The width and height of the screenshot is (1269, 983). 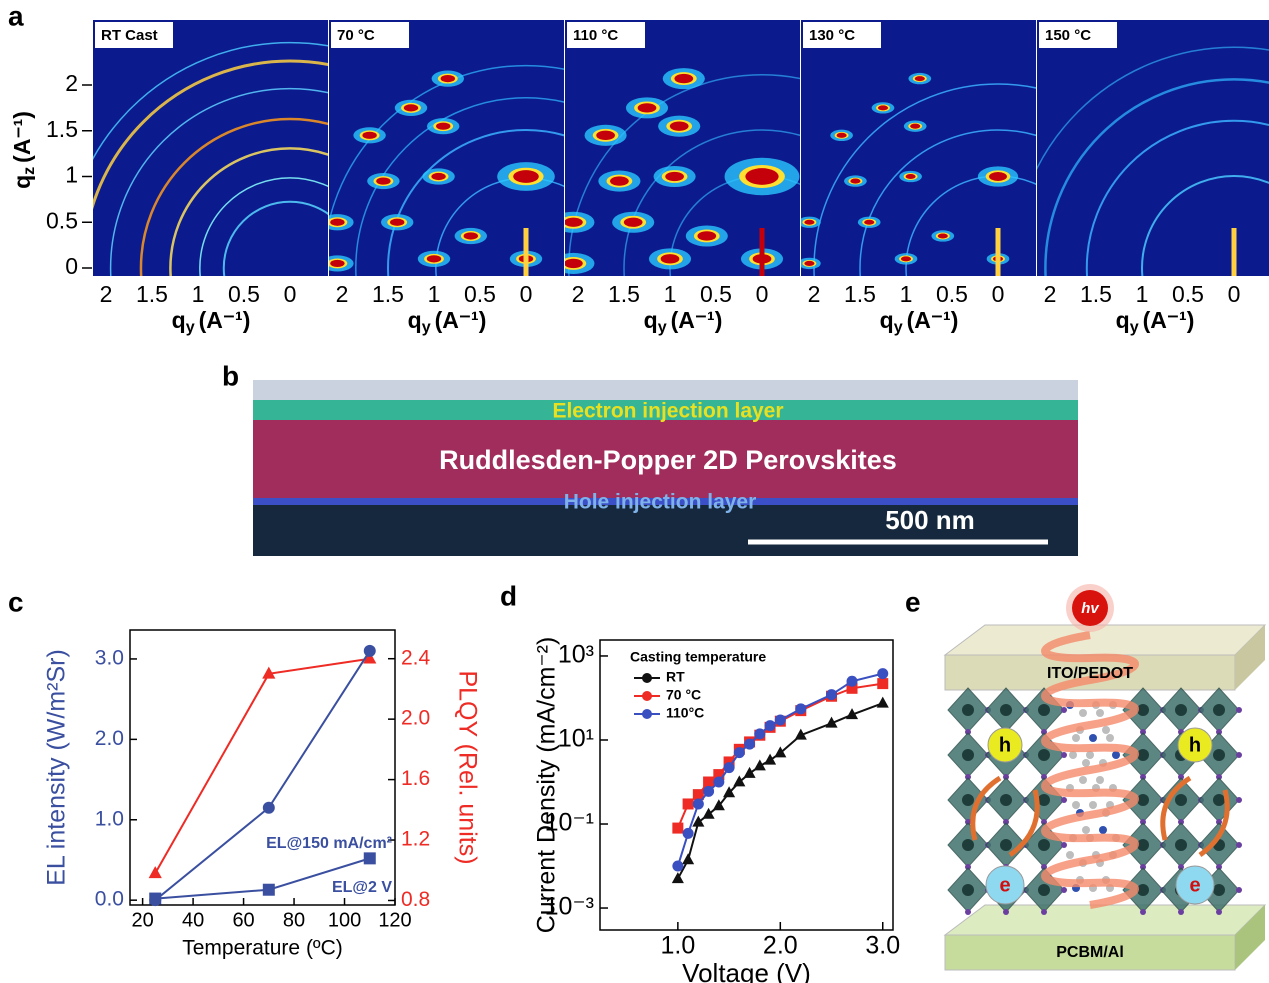 What do you see at coordinates (576, 655) in the screenshot?
I see `y-tick-label: 10³` at bounding box center [576, 655].